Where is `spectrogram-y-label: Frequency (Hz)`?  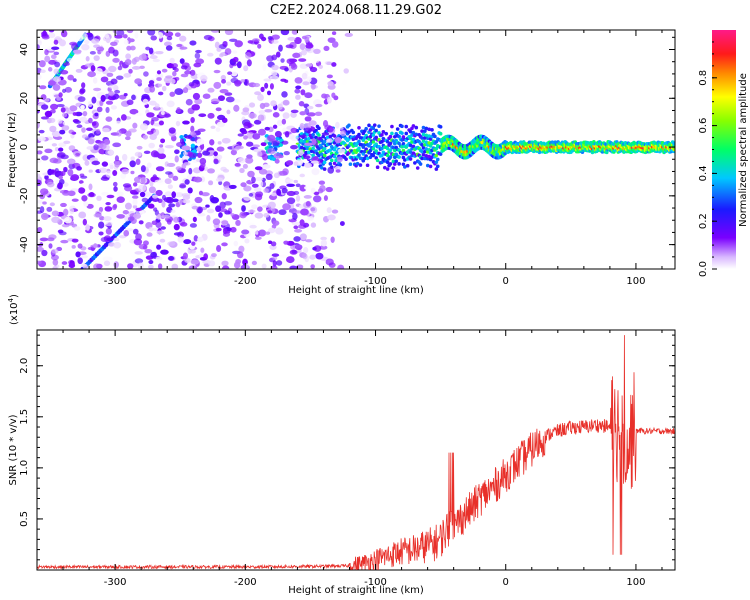
spectrogram-y-label: Frequency (Hz) is located at coordinates (12, 150).